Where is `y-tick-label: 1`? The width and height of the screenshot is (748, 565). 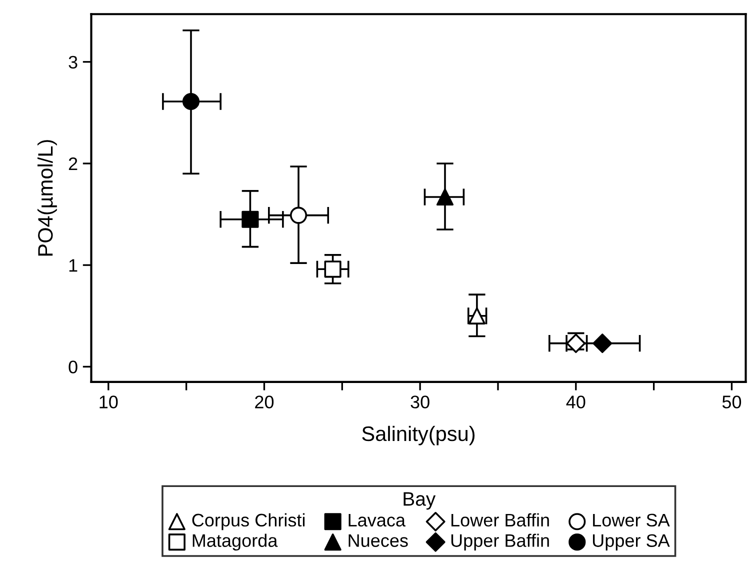 y-tick-label: 1 is located at coordinates (73, 265).